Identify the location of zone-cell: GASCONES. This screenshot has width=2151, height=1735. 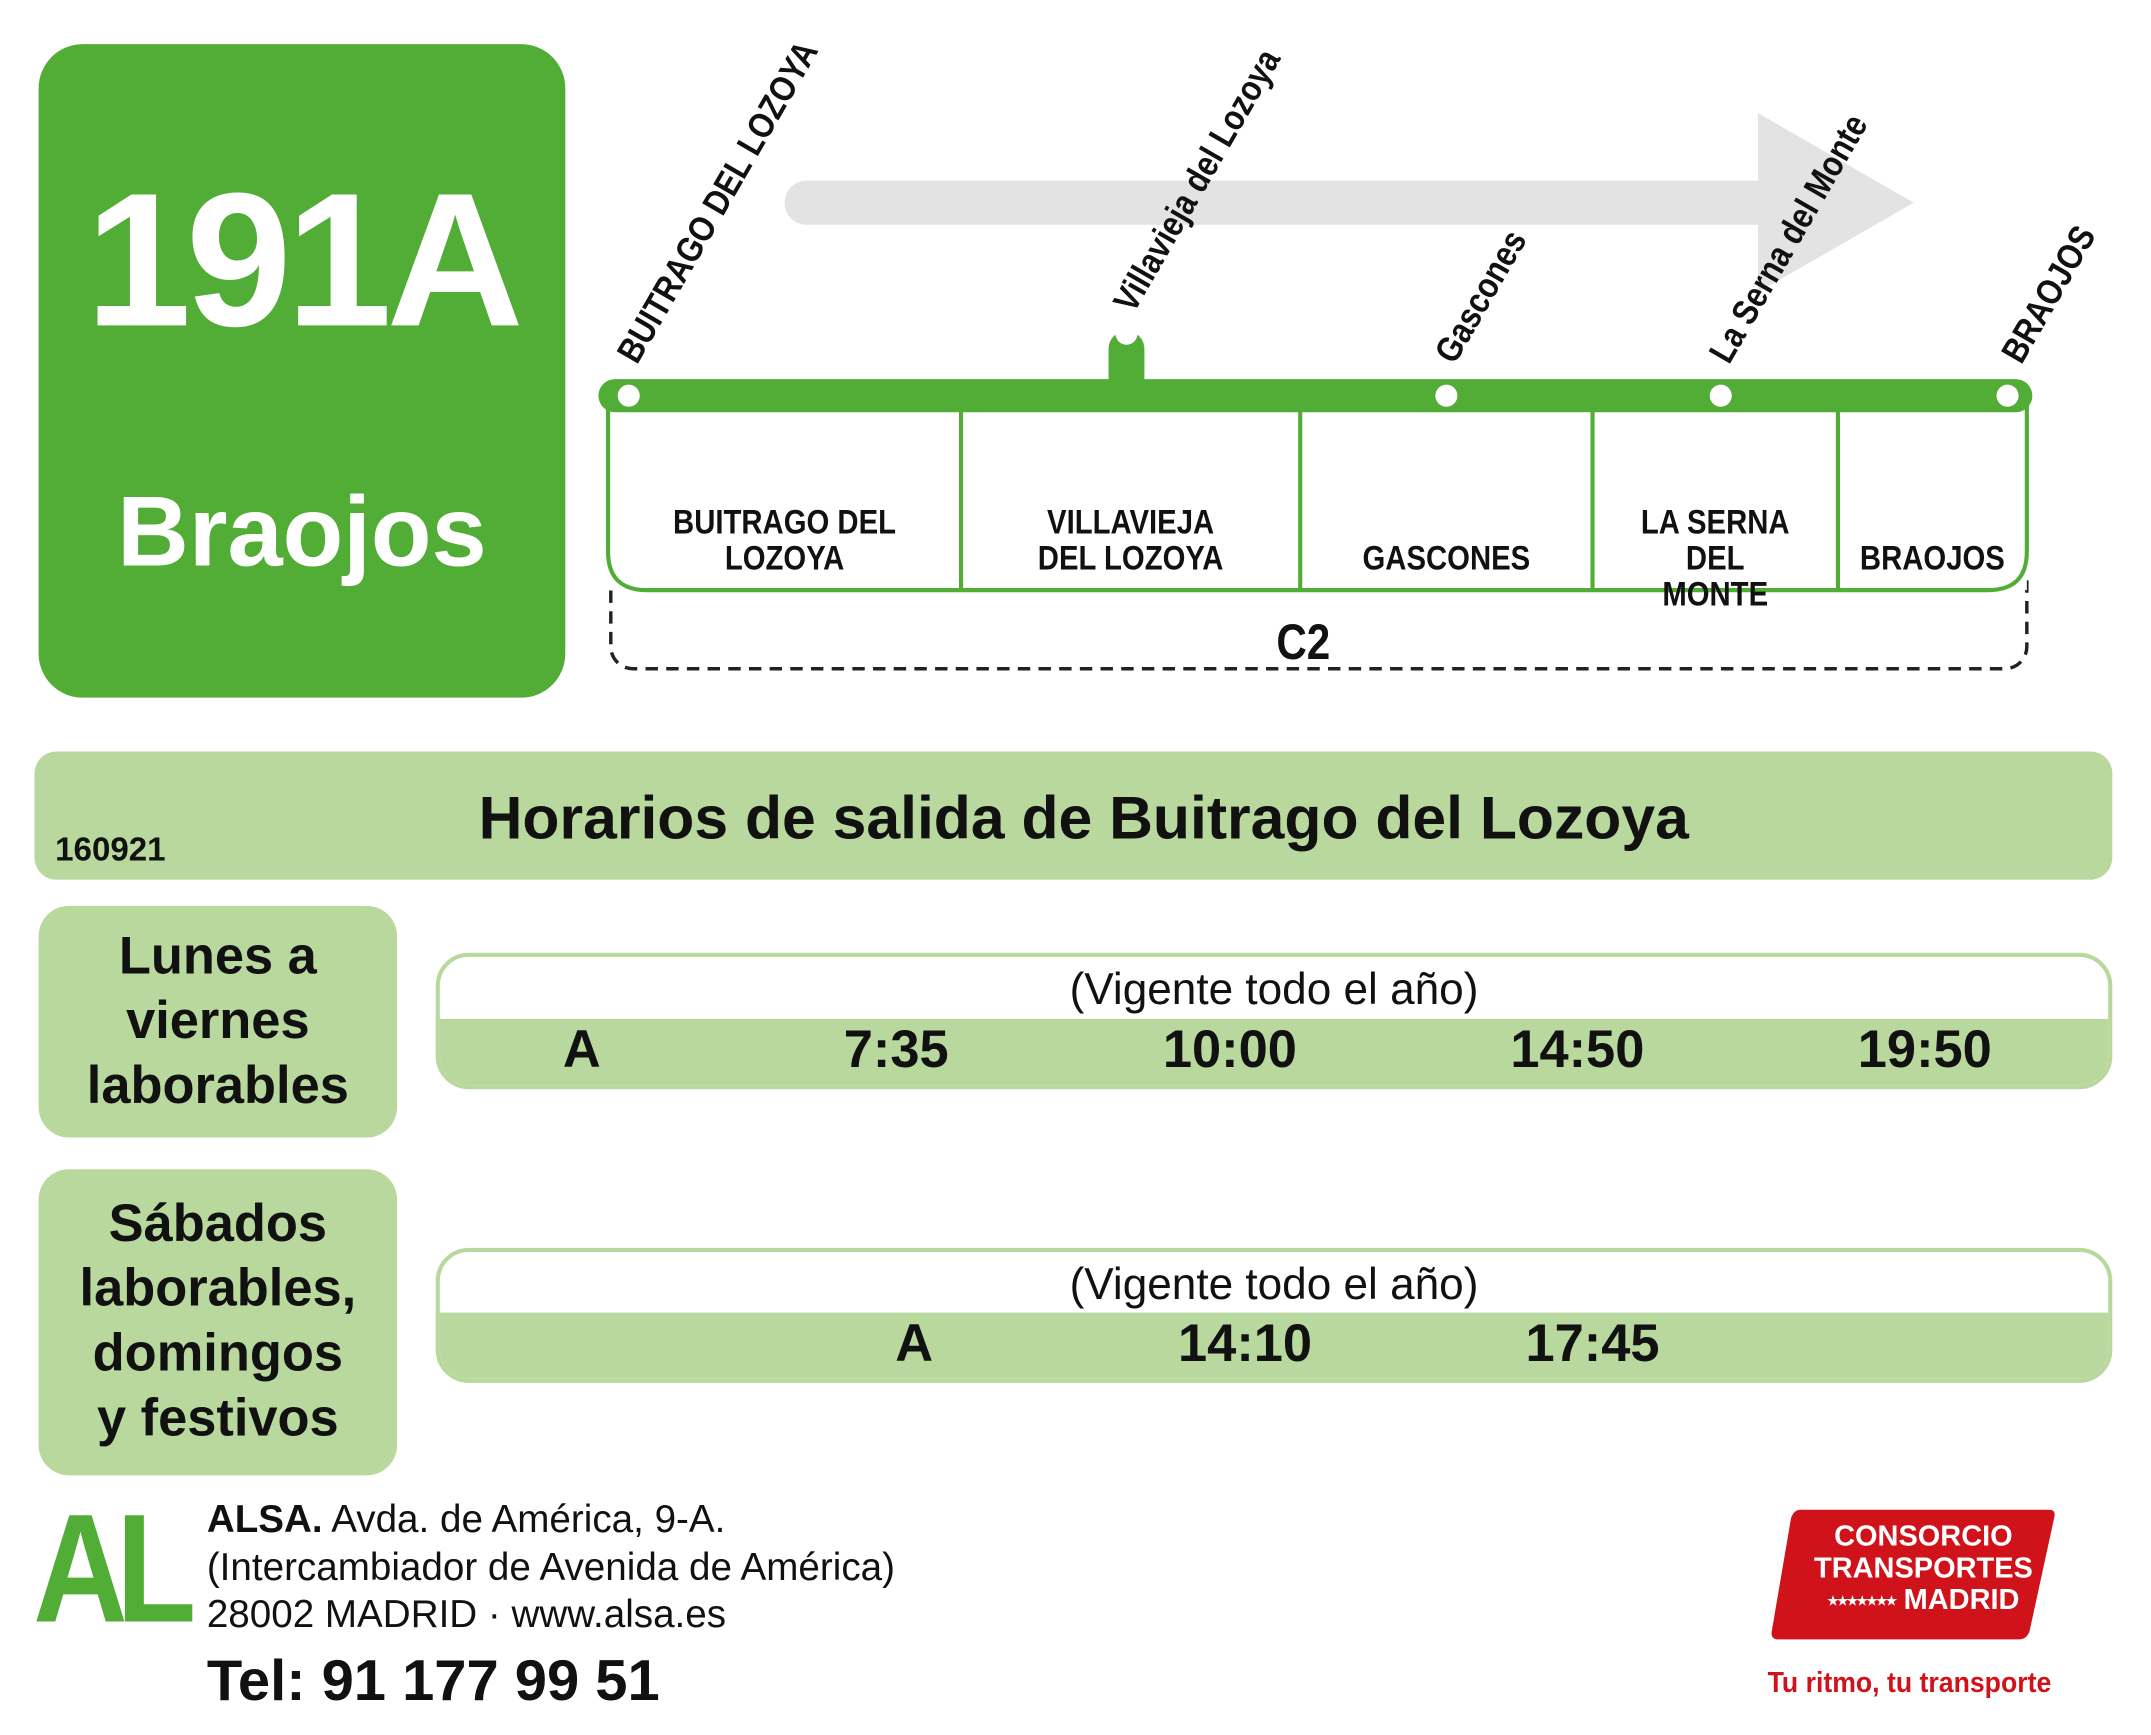
(1446, 558).